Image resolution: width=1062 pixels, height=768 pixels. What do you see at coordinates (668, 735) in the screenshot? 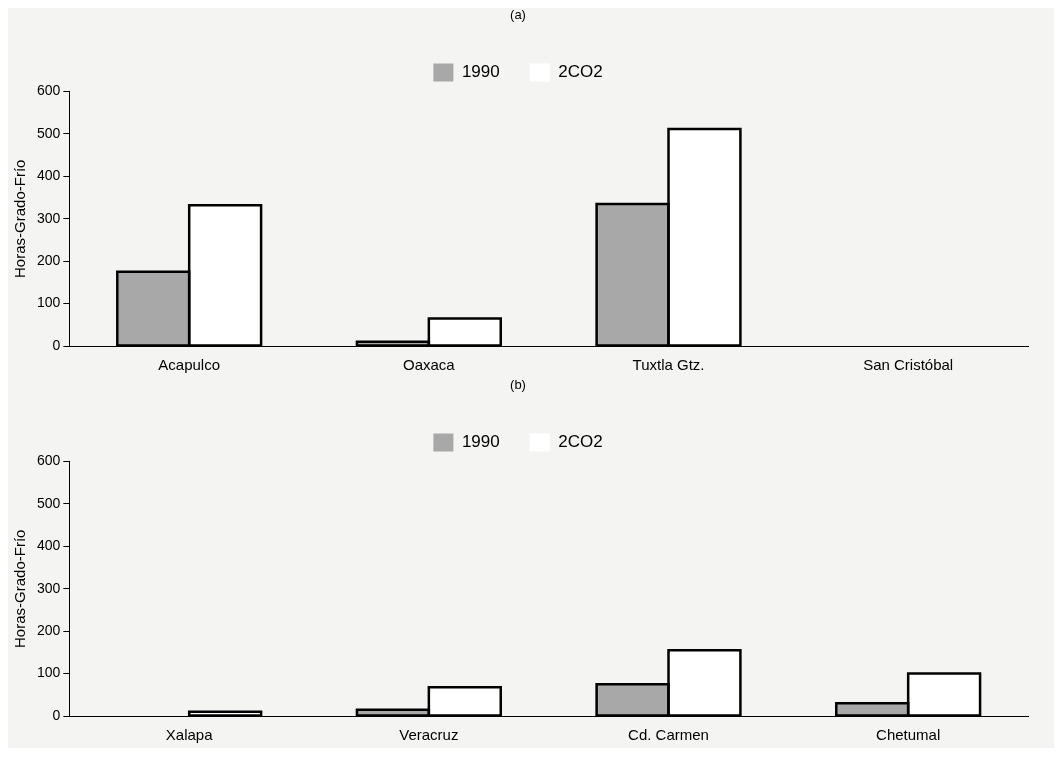
I see `x-tick-label: Cd. Carmen` at bounding box center [668, 735].